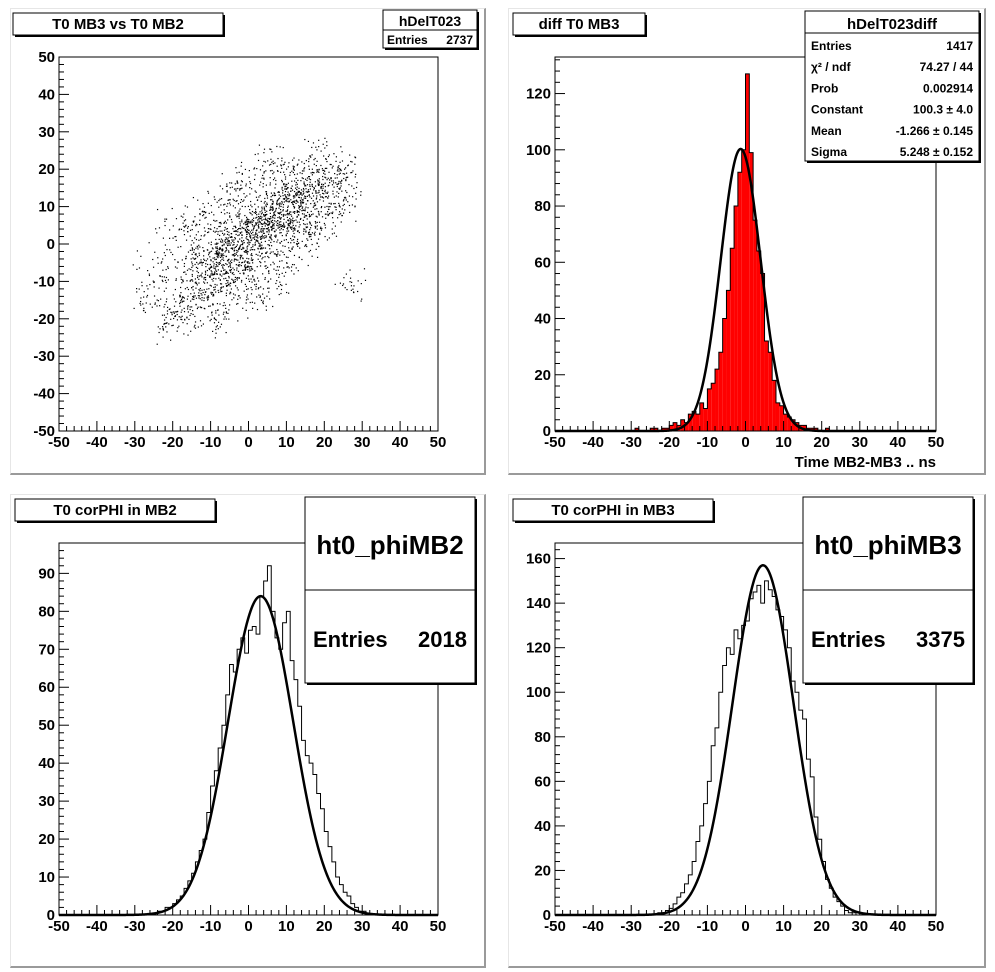 The width and height of the screenshot is (995, 972). What do you see at coordinates (751, 292) in the screenshot?
I see `histogram-bar` at bounding box center [751, 292].